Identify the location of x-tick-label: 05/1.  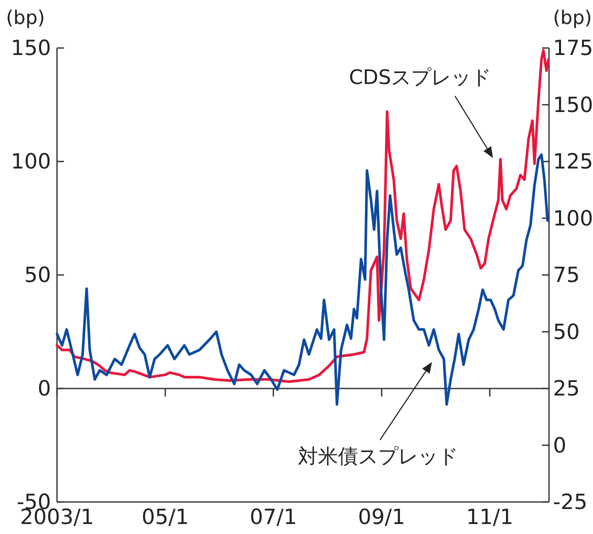
(165, 517).